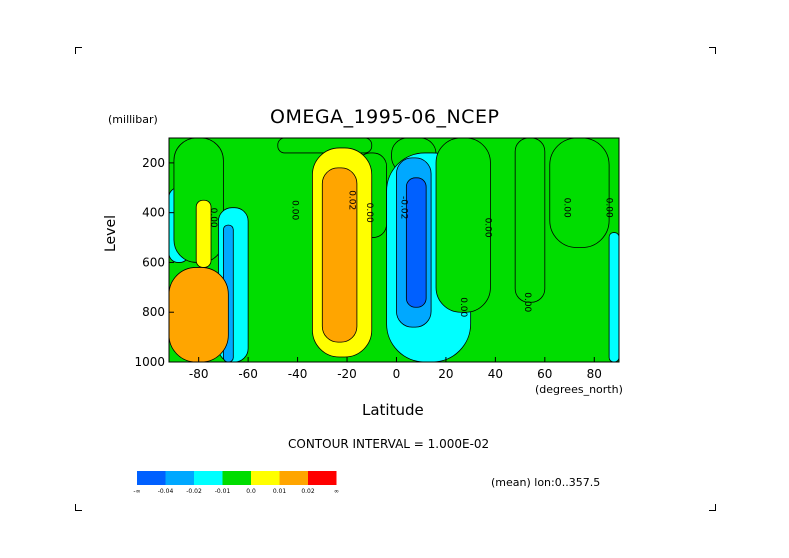 The width and height of the screenshot is (789, 558). I want to click on y-tick-label: 1000, so click(149, 362).